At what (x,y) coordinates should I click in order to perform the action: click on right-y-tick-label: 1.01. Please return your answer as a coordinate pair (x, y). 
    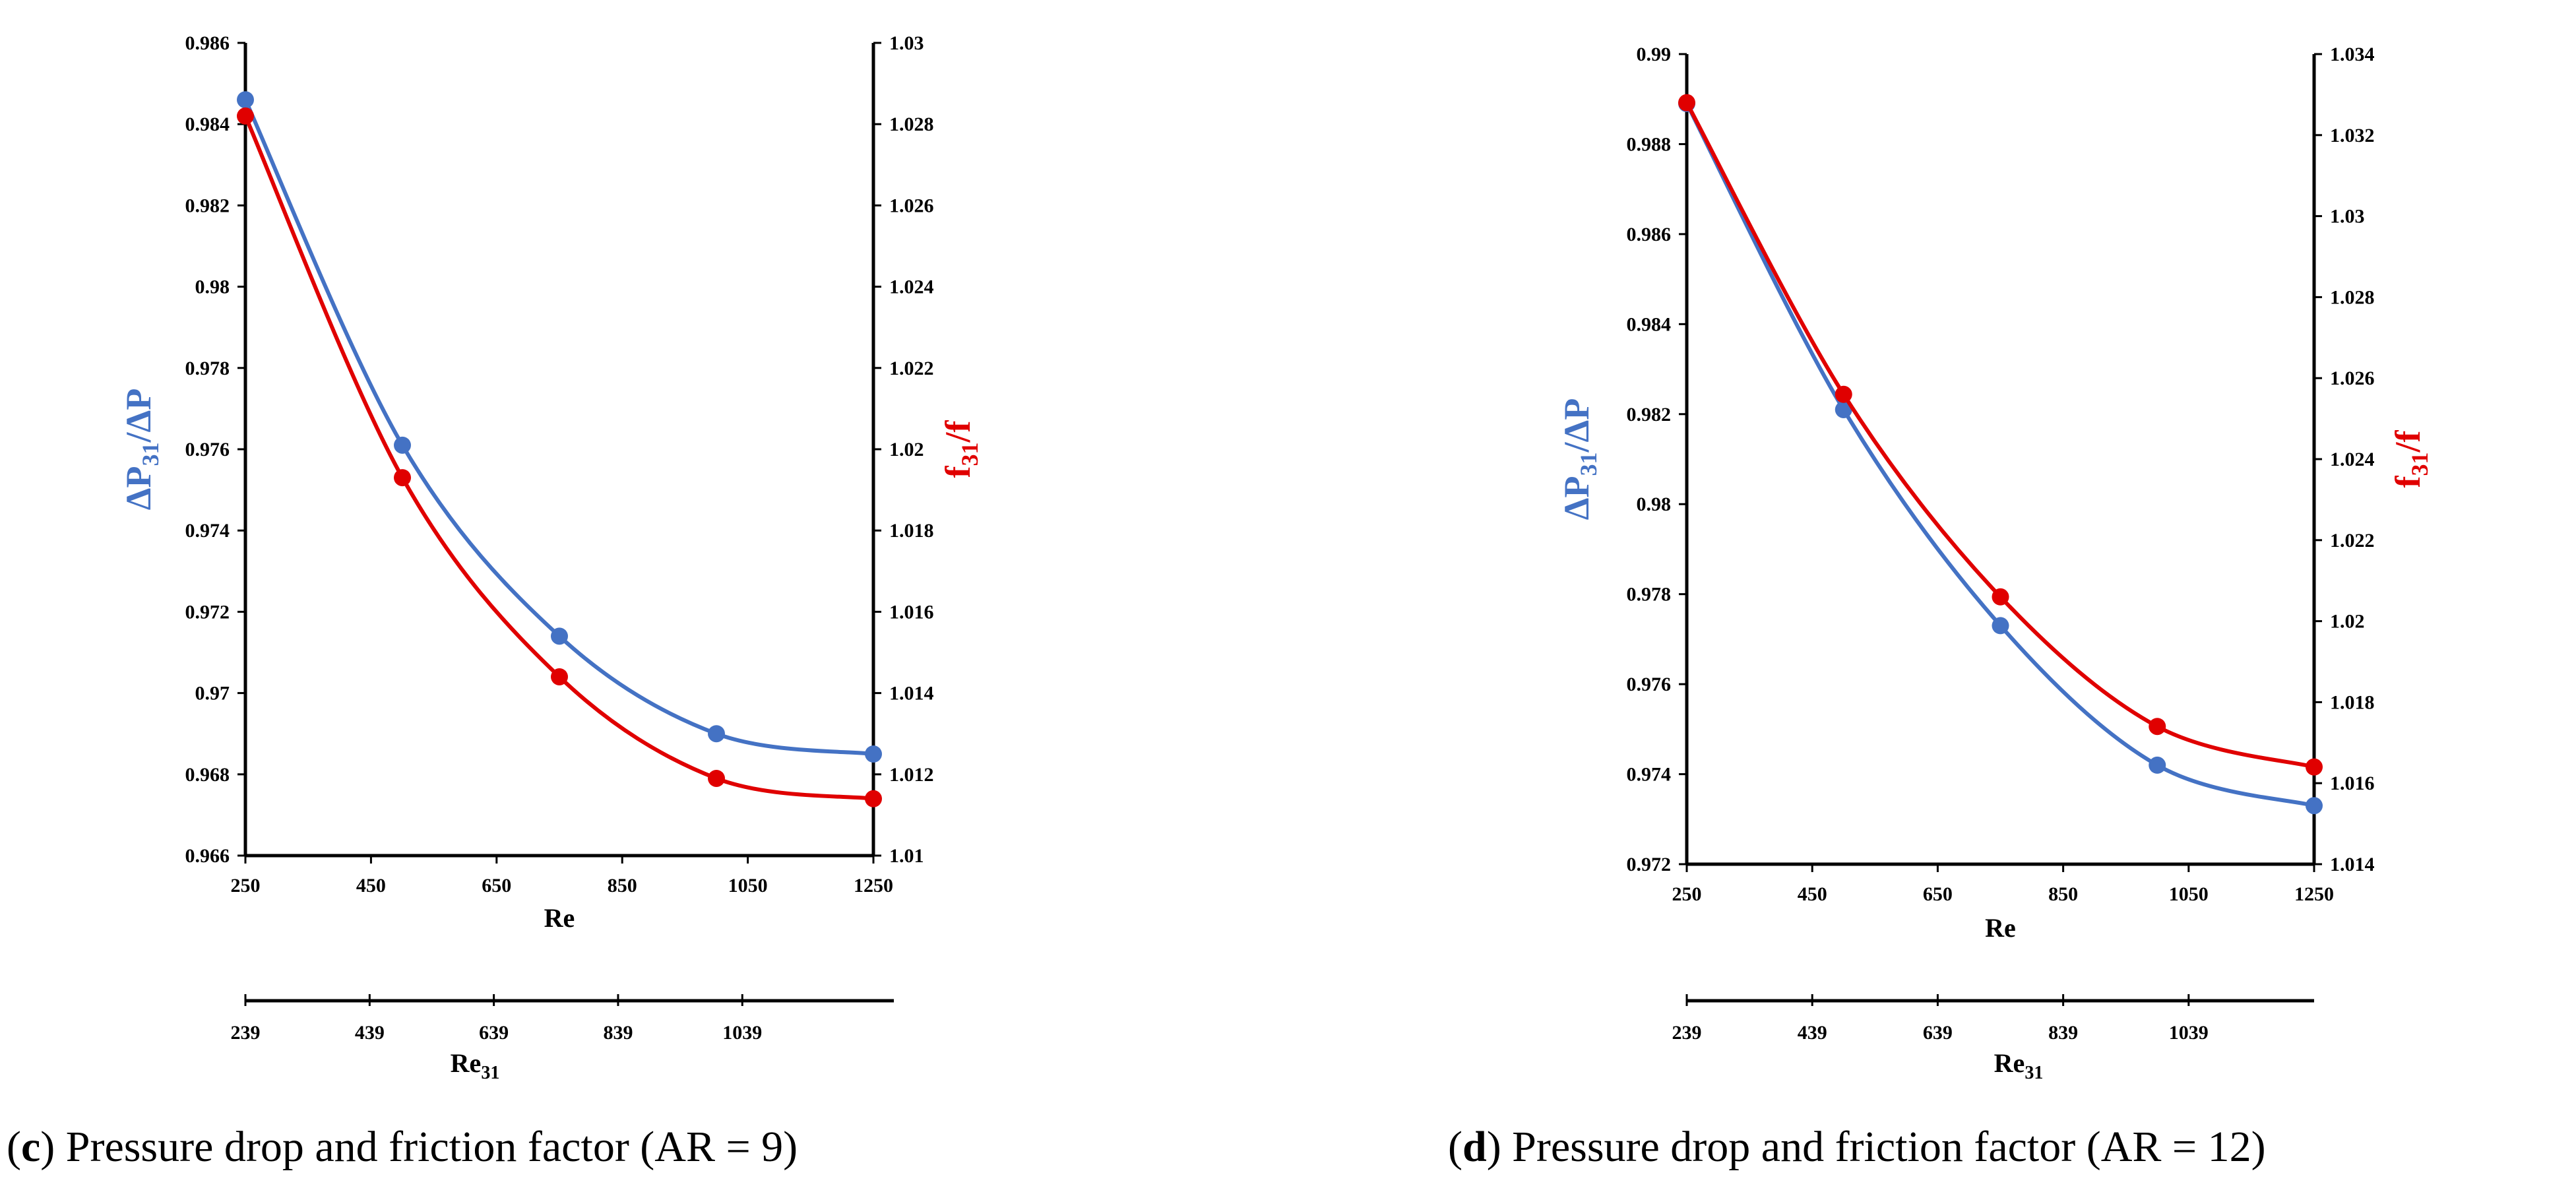
    Looking at the image, I should click on (906, 856).